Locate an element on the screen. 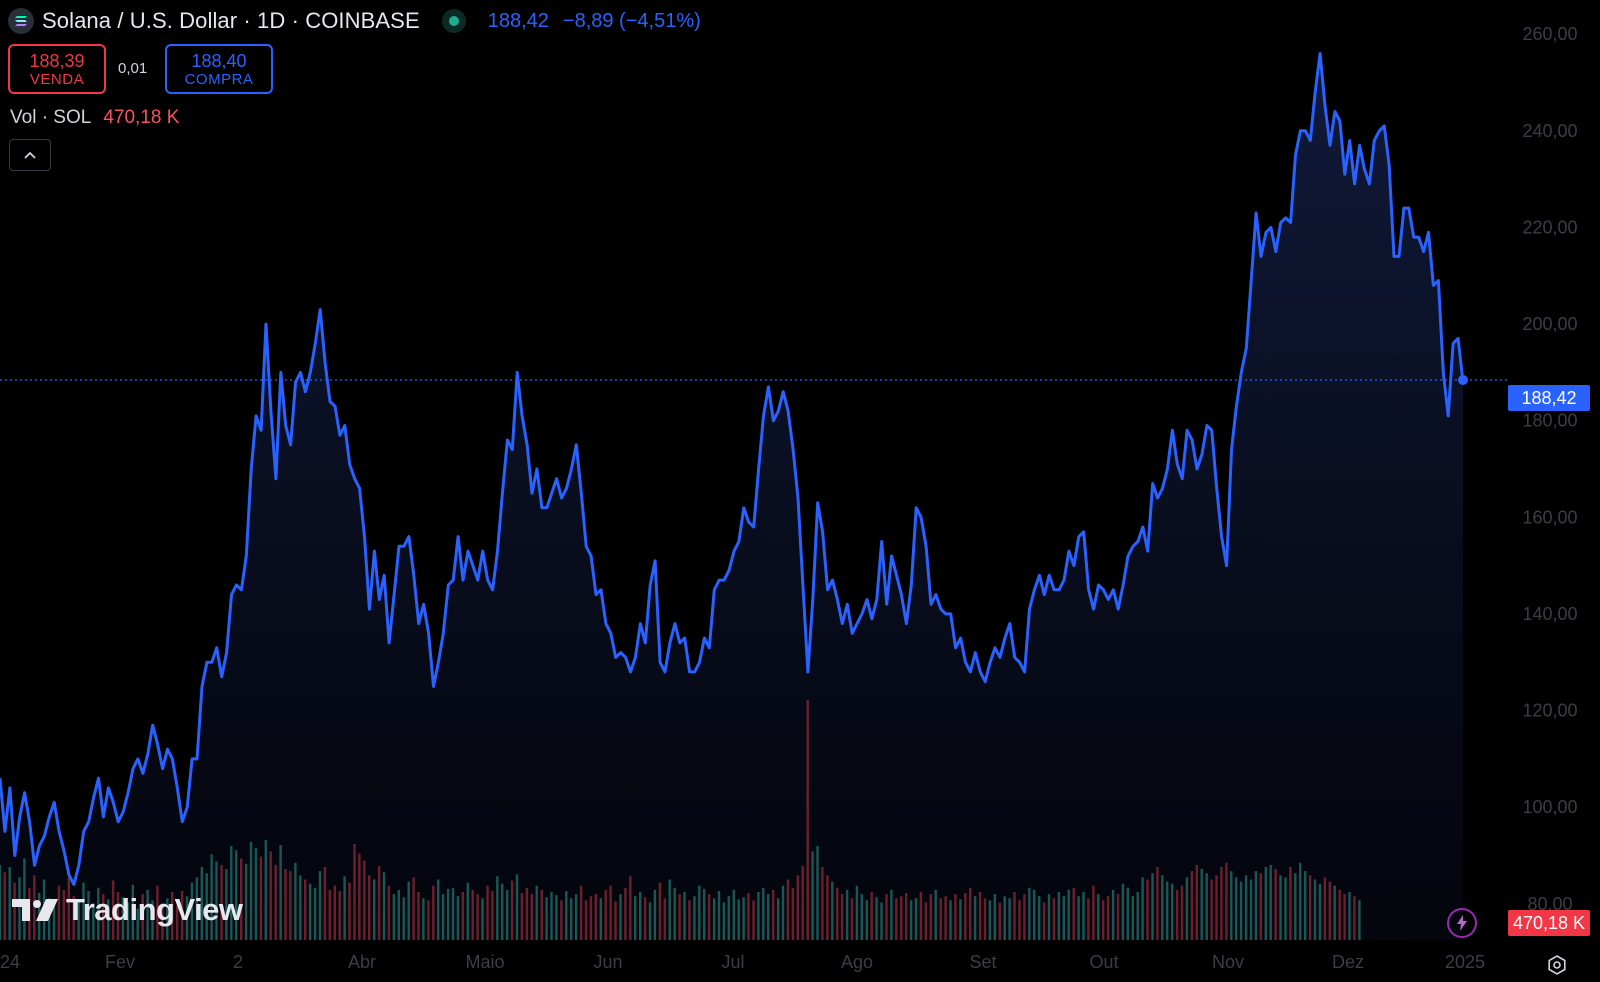 The width and height of the screenshot is (1600, 982). y-tick-label: 80,00 is located at coordinates (1549, 904).